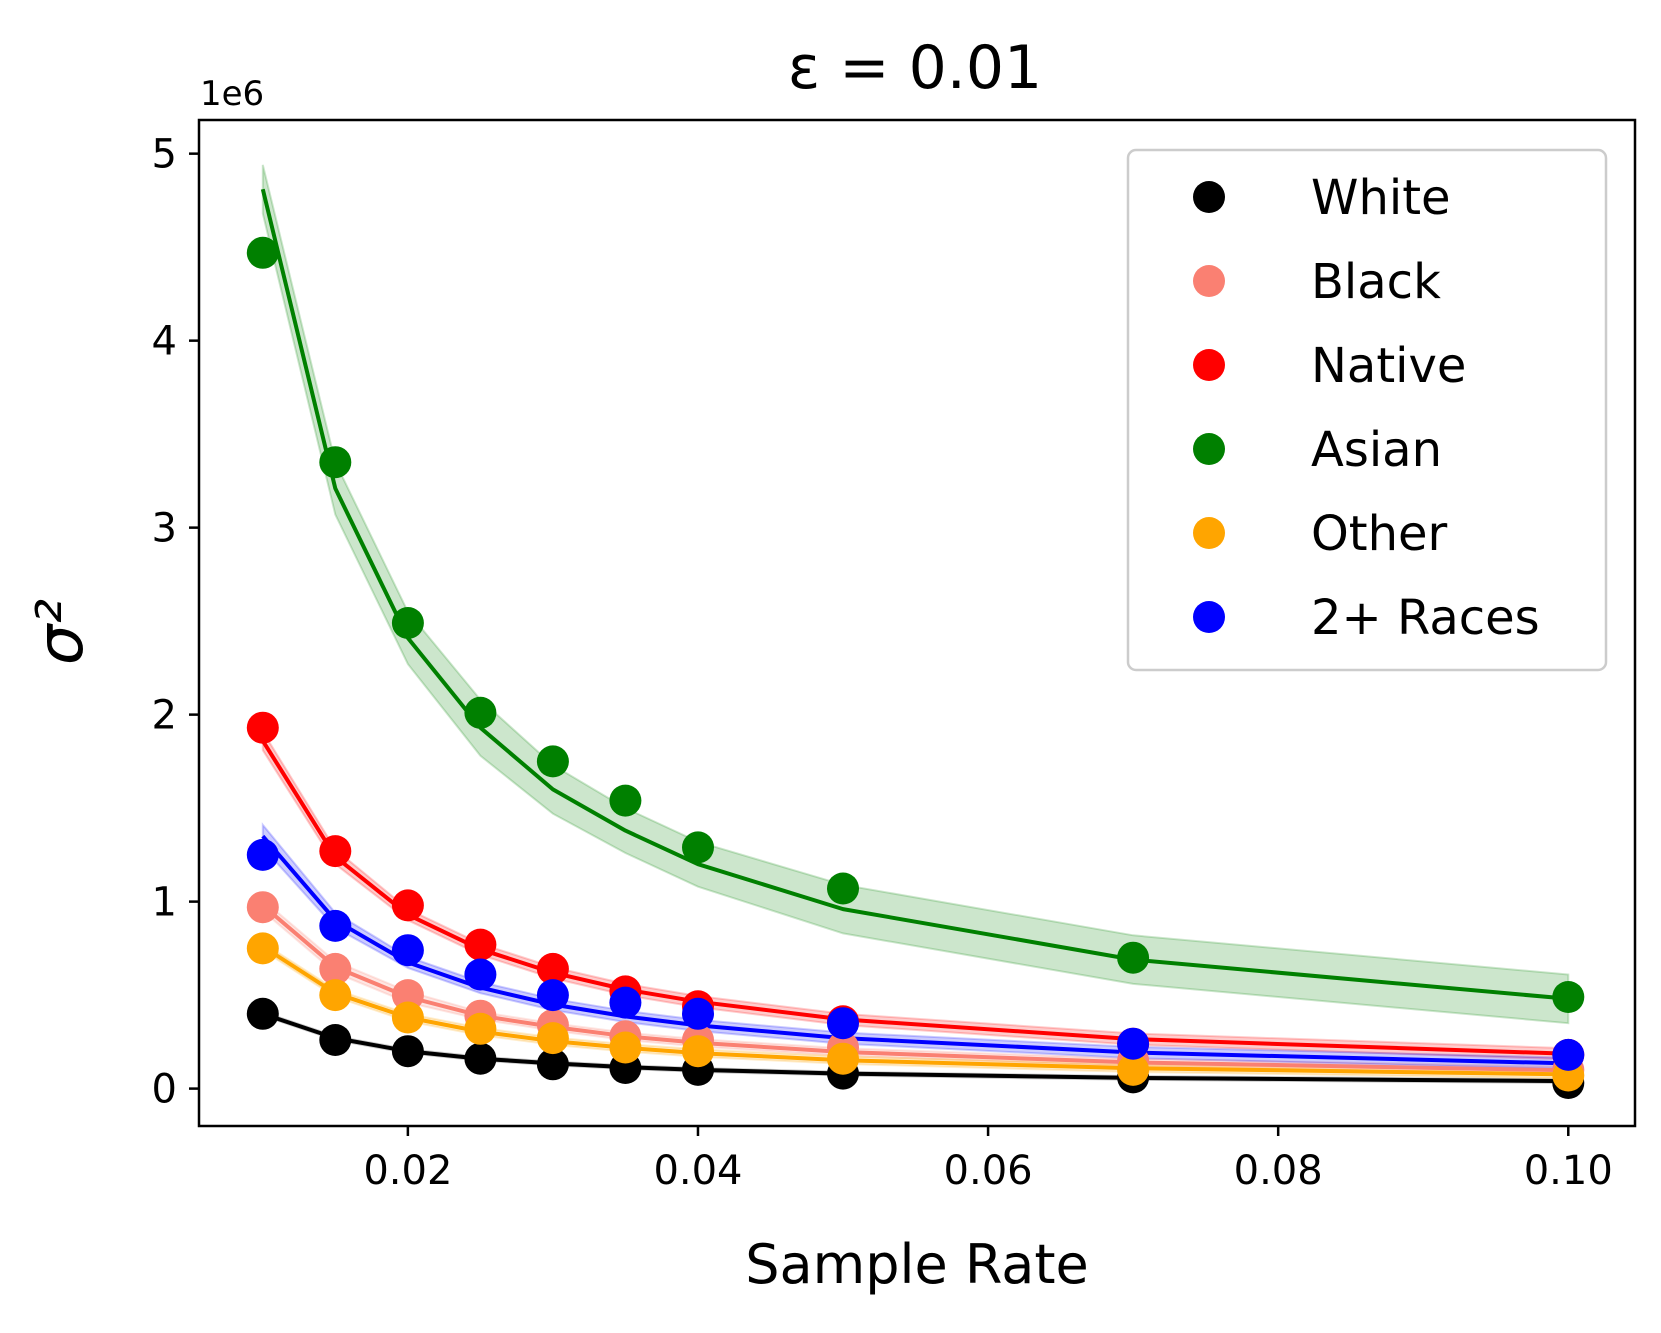 Image resolution: width=1661 pixels, height=1333 pixels. I want to click on y-tick-label: 2, so click(164, 716).